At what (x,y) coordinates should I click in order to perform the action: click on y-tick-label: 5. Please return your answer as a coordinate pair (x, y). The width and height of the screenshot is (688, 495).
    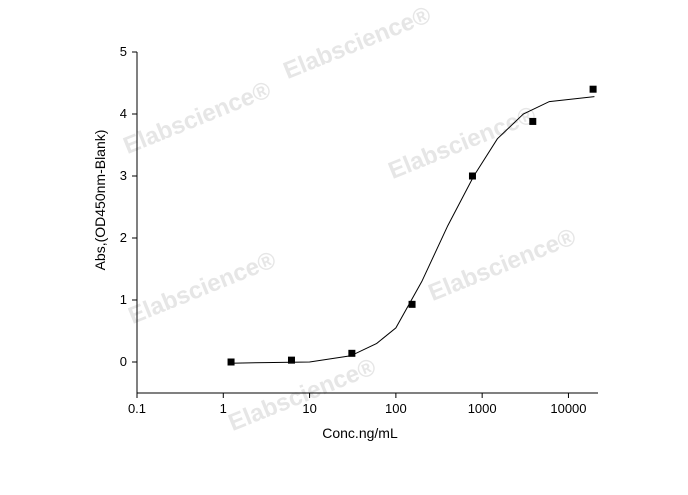
    Looking at the image, I should click on (123, 51).